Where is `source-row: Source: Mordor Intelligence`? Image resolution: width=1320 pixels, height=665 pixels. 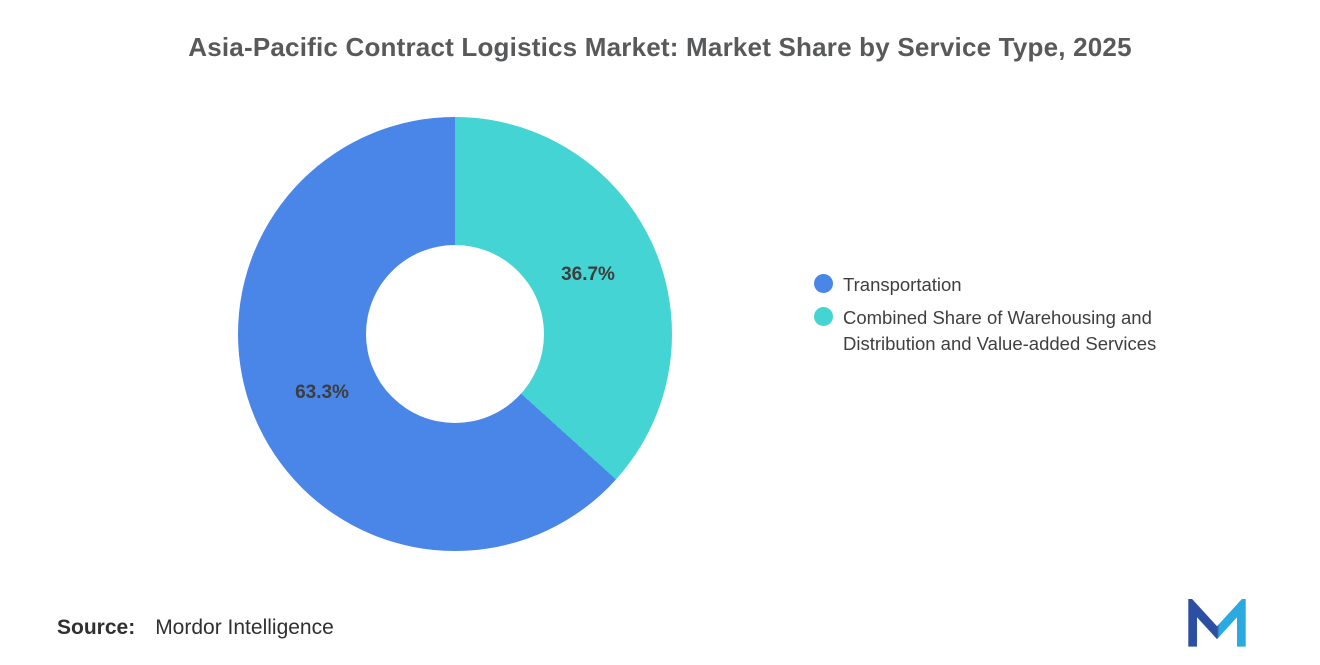
source-row: Source: Mordor Intelligence is located at coordinates (195, 628).